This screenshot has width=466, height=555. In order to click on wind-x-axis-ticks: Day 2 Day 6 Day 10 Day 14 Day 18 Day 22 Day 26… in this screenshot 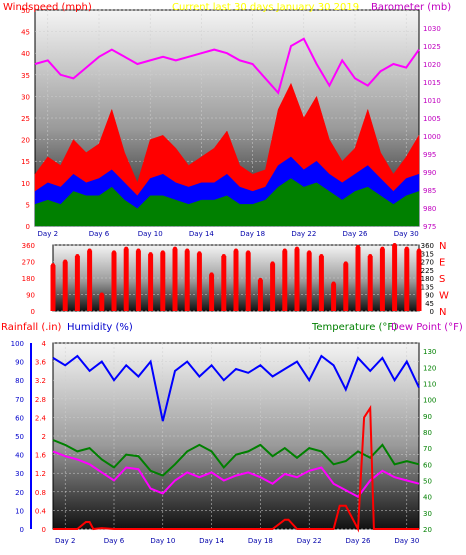, I will do `click(228, 234)`.